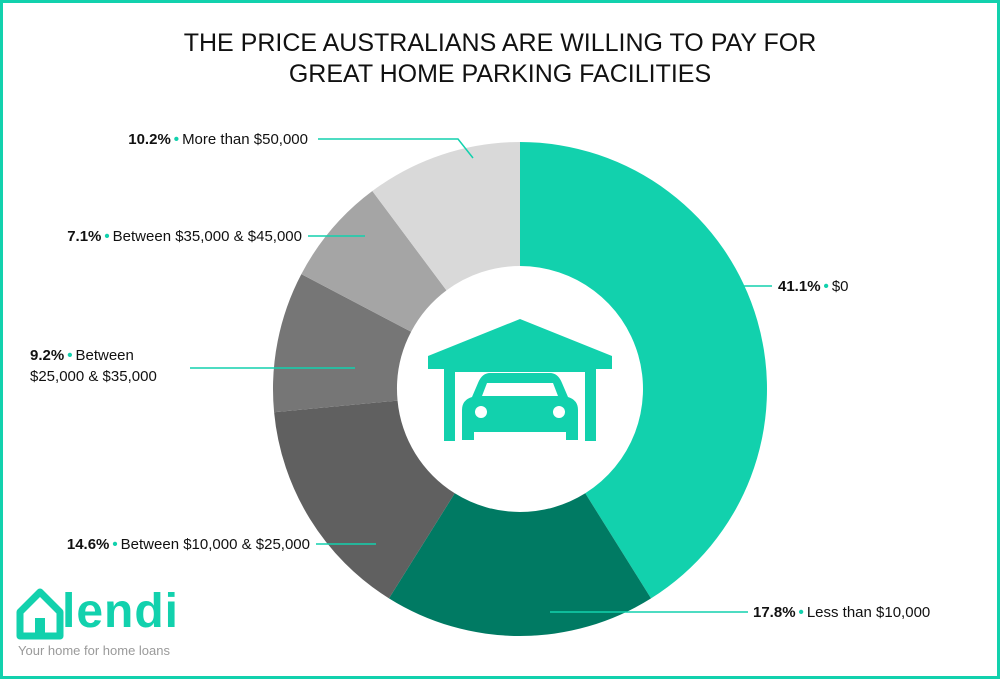 Image resolution: width=1000 pixels, height=679 pixels. I want to click on logo-icon, so click(40, 614).